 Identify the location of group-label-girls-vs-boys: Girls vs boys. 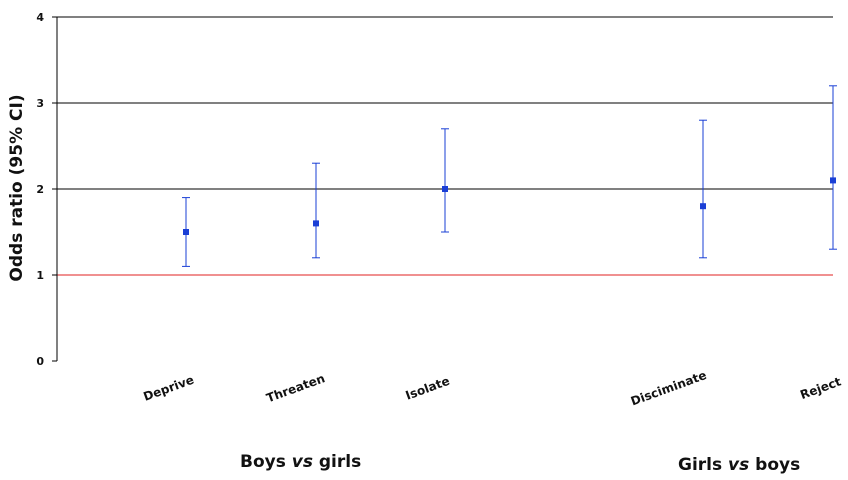
(739, 465).